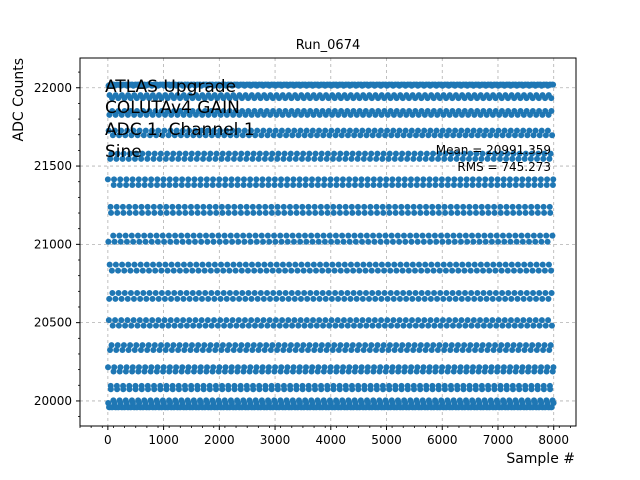  What do you see at coordinates (53, 166) in the screenshot?
I see `y-tick-label: 21500` at bounding box center [53, 166].